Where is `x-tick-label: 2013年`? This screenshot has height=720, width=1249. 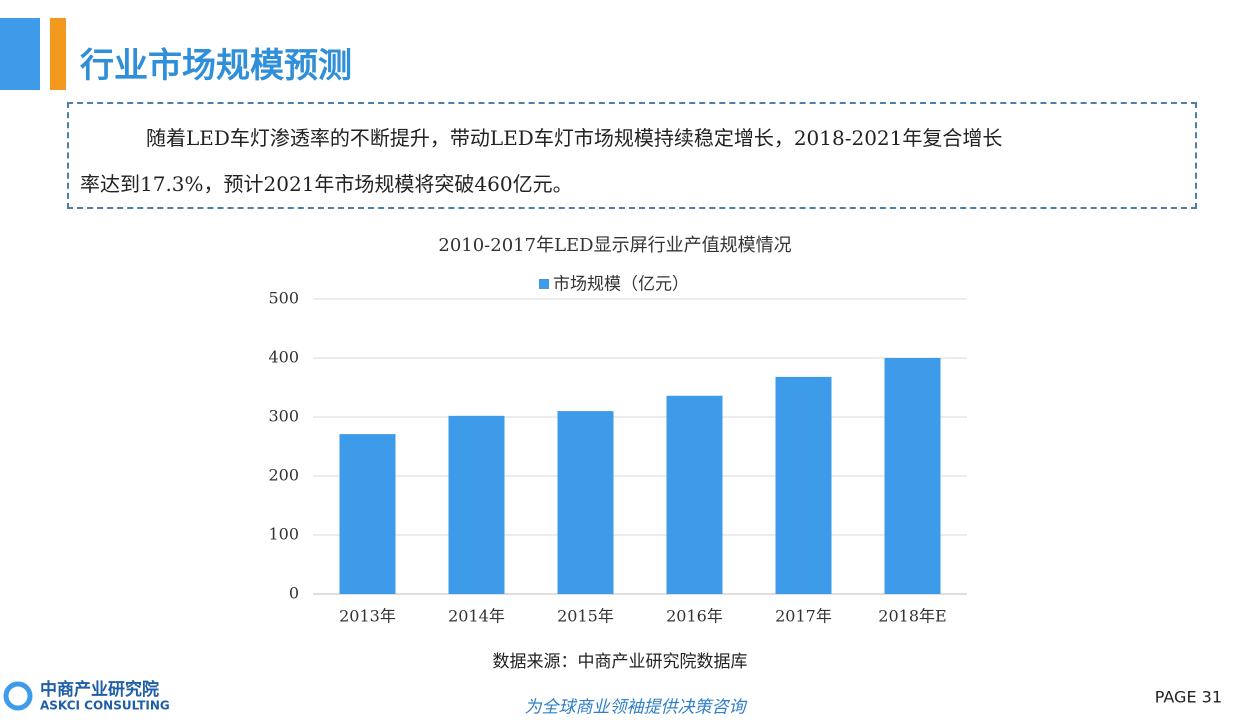
x-tick-label: 2013年 is located at coordinates (367, 616).